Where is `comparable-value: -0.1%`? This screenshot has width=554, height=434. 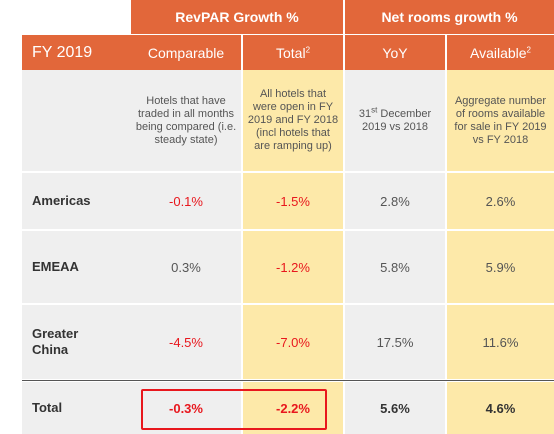 comparable-value: -0.1% is located at coordinates (186, 201).